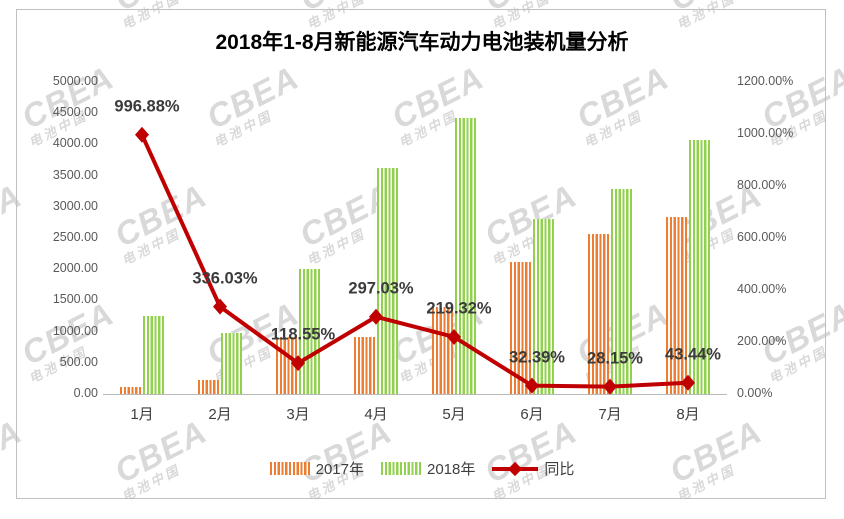 This screenshot has height=519, width=844. Describe the element at coordinates (78, 361) in the screenshot. I see `y-axis-left-tick-label: 500.00` at that location.